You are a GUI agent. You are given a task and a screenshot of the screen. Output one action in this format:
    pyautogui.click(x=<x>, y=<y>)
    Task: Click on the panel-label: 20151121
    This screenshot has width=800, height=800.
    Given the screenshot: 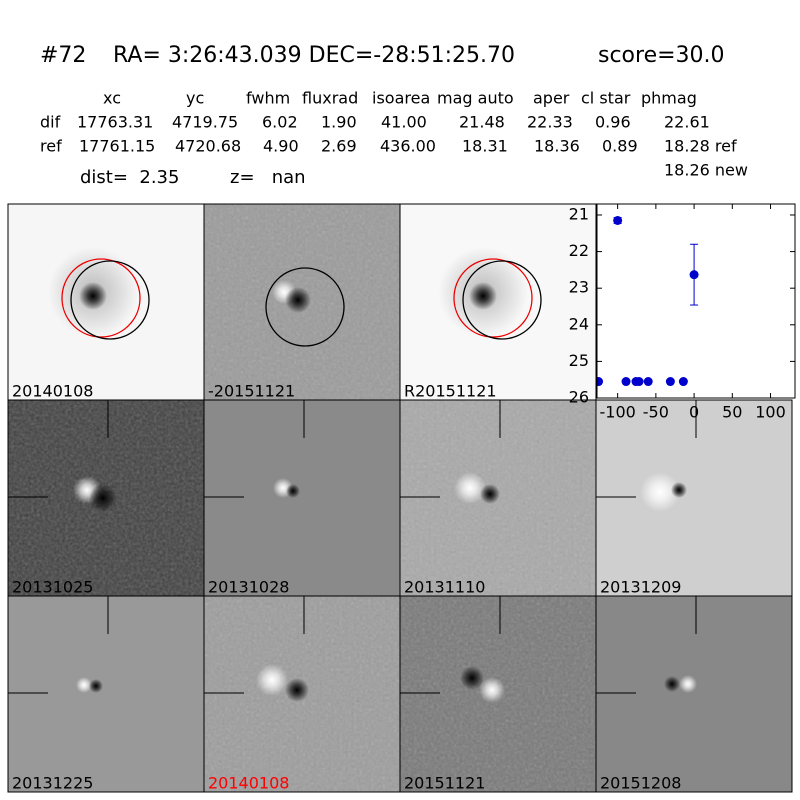 What is the action you would take?
    pyautogui.click(x=444, y=783)
    